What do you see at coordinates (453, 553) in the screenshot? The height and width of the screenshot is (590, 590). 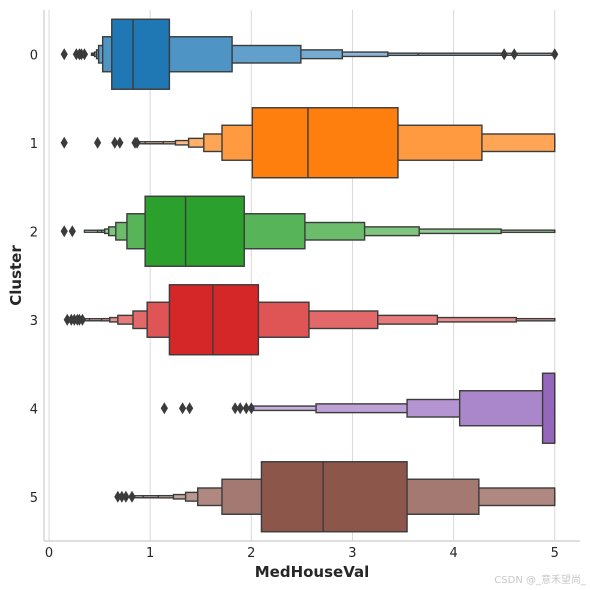 I see `x-tick-label: 4` at bounding box center [453, 553].